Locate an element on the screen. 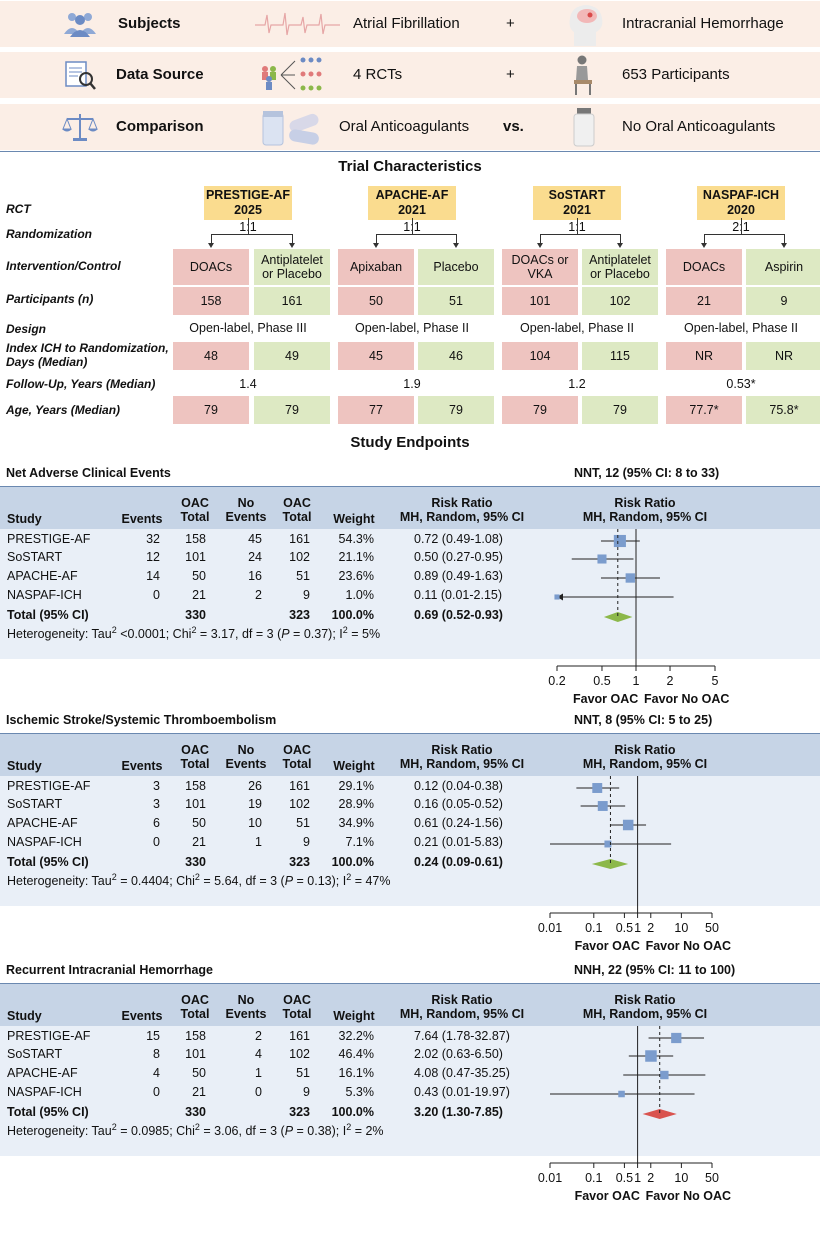  events-no-oac: 2 is located at coordinates (258, 1036).